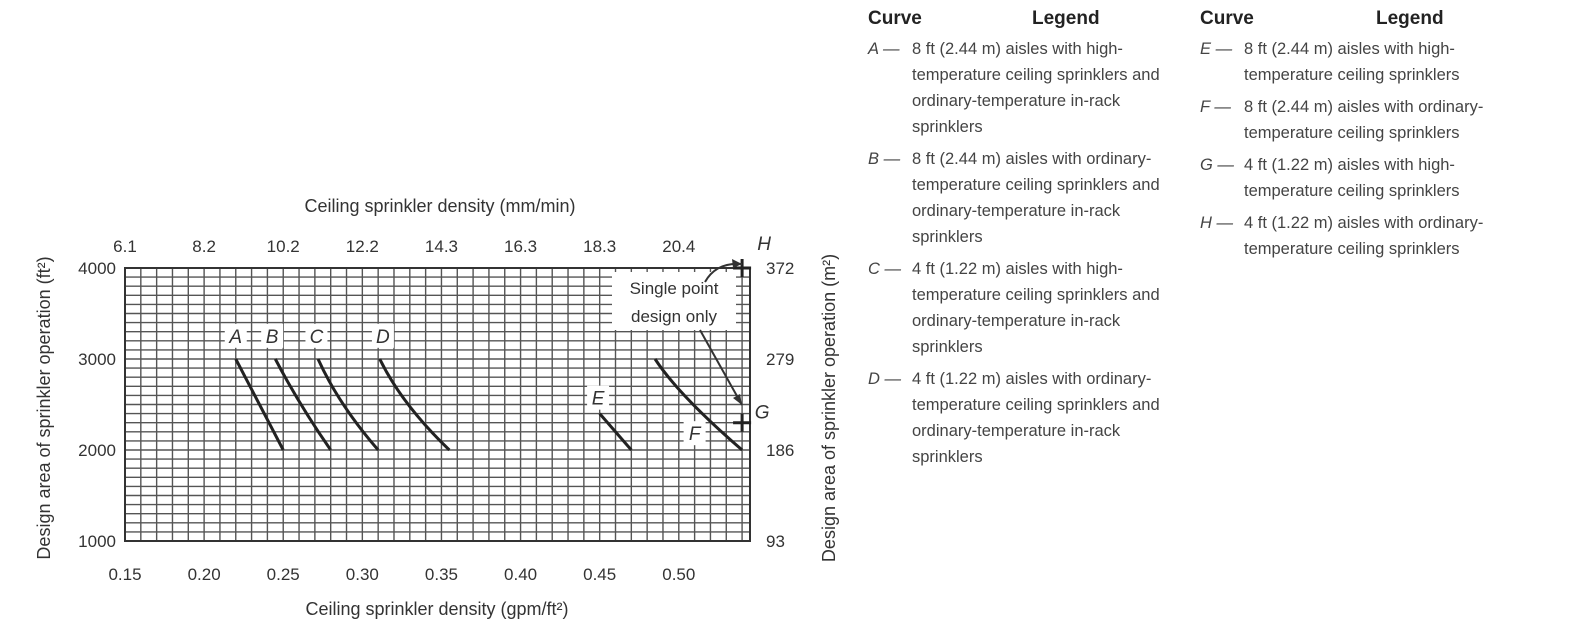 The image size is (1585, 637). I want to click on point-label-h: H, so click(764, 244).